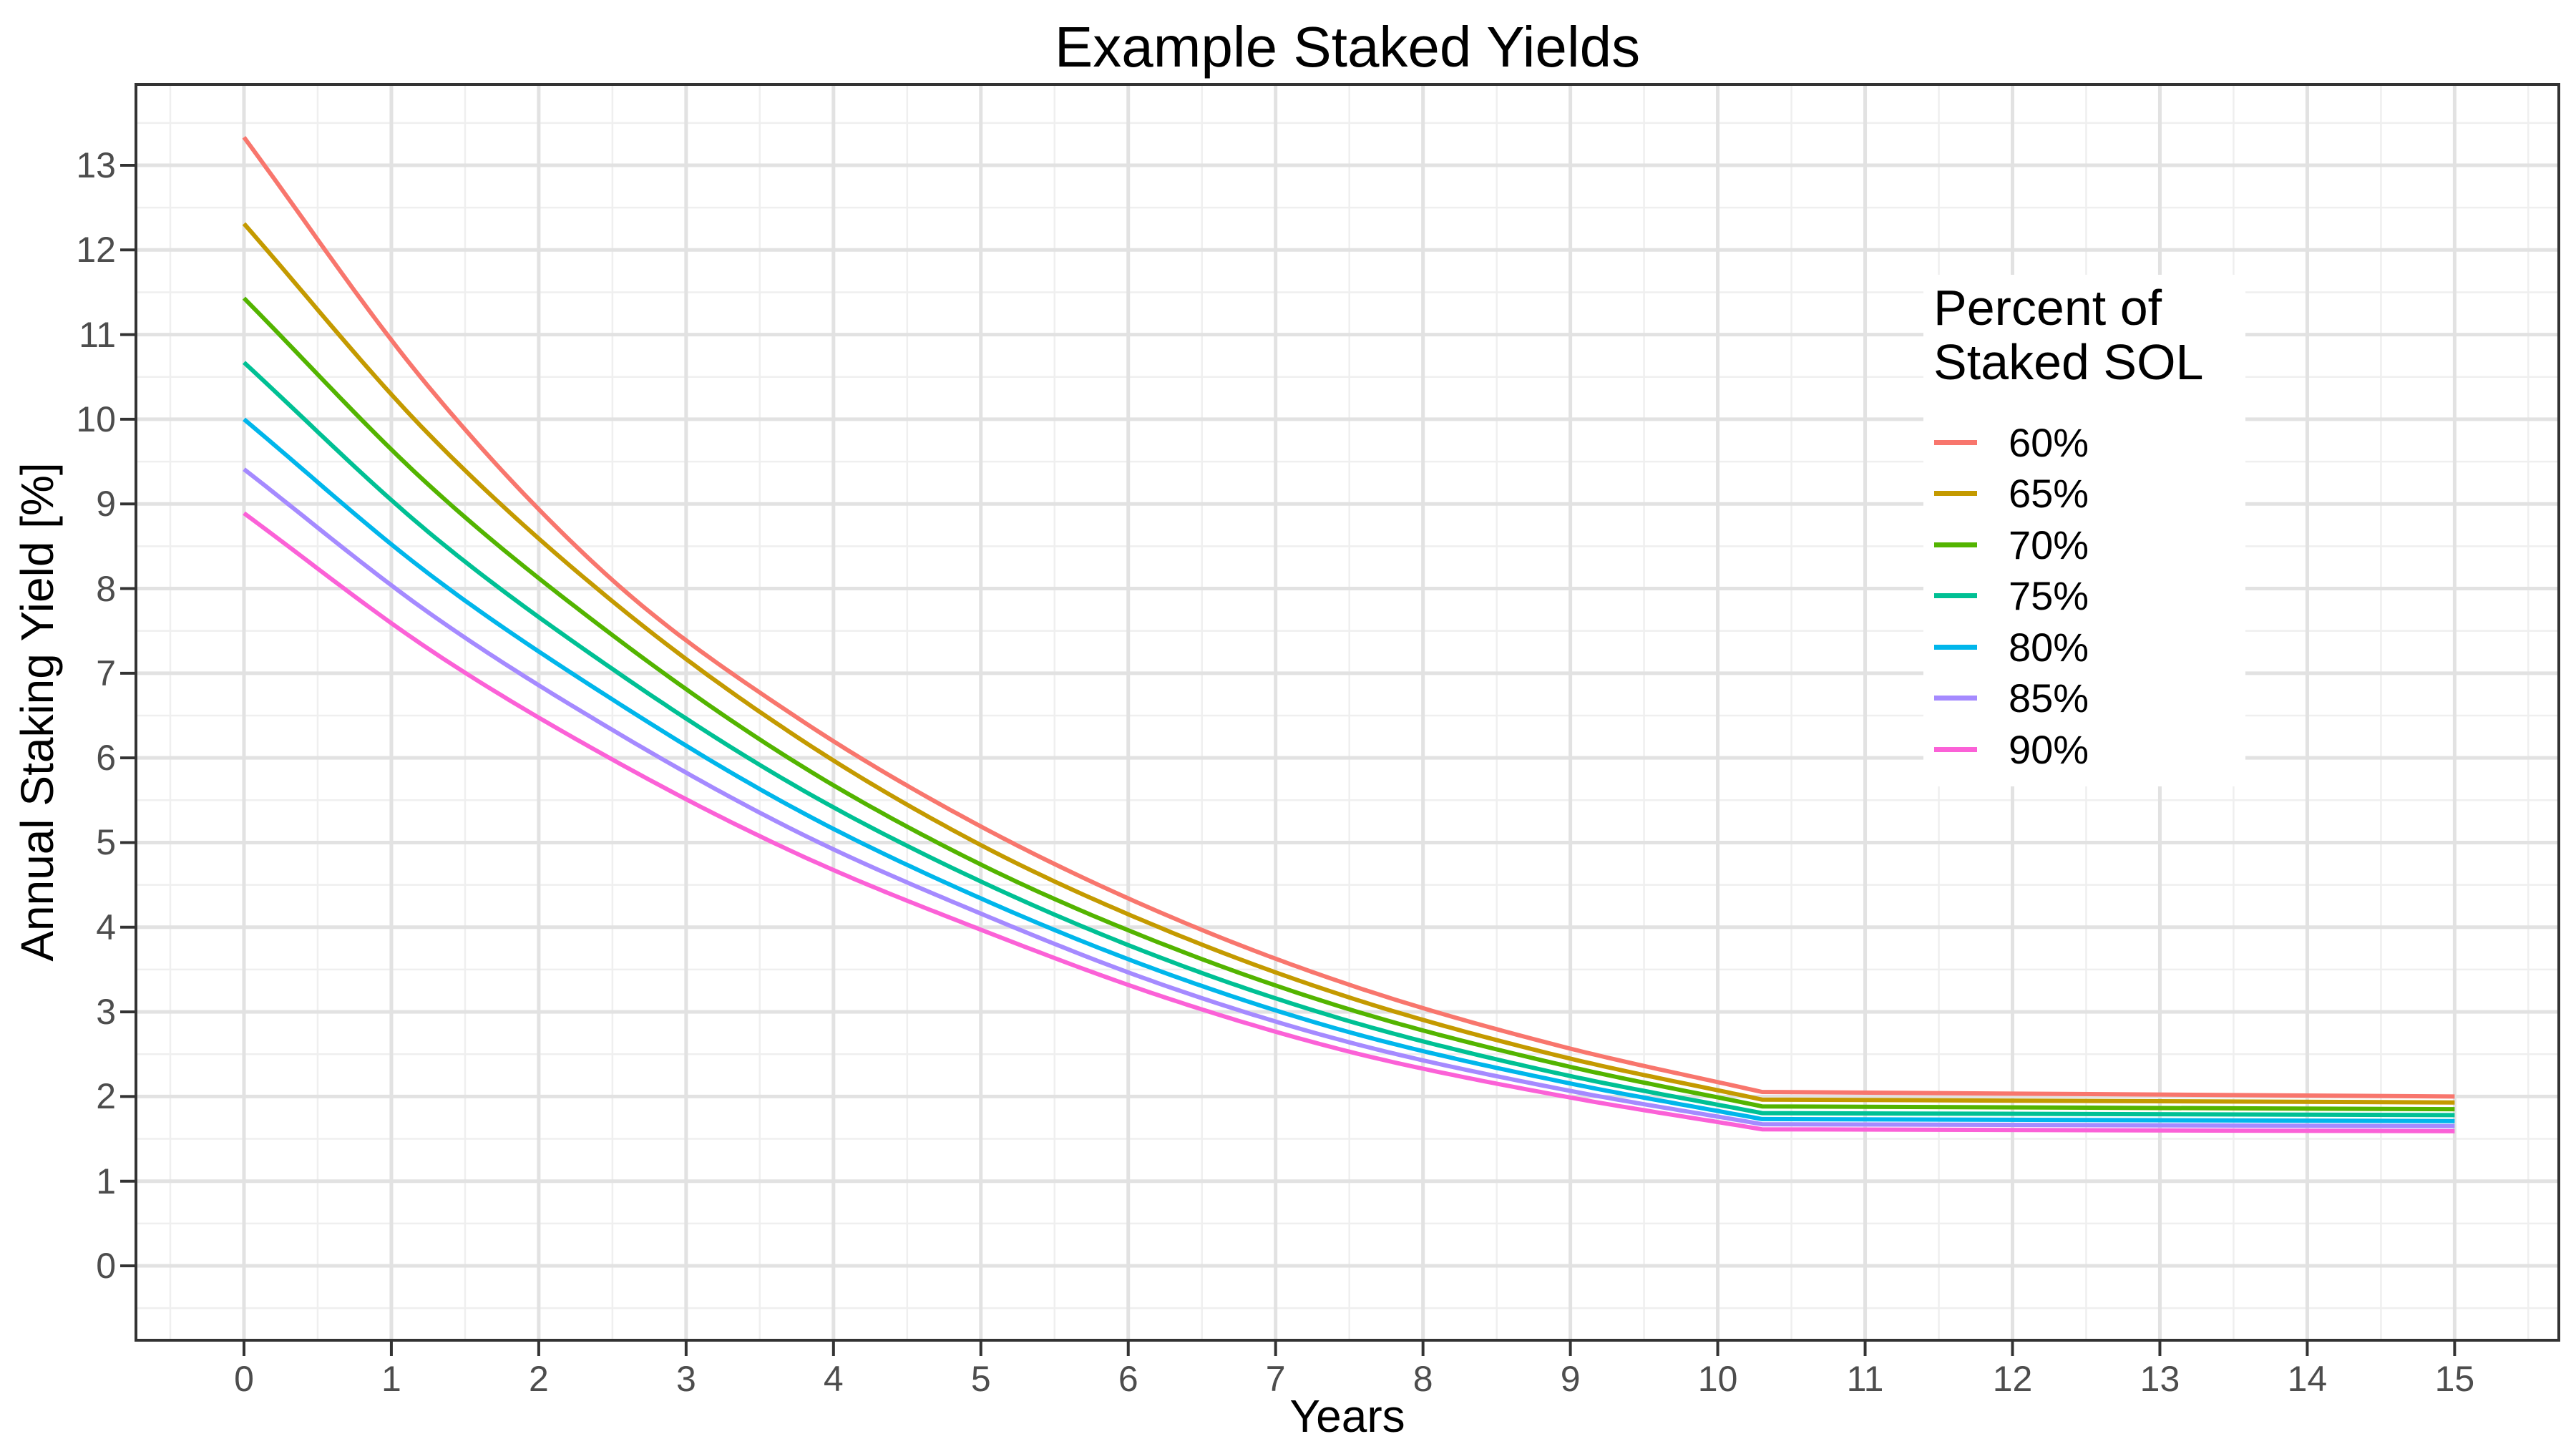 Image resolution: width=2576 pixels, height=1449 pixels. What do you see at coordinates (106, 673) in the screenshot?
I see `y-tick-label: 7` at bounding box center [106, 673].